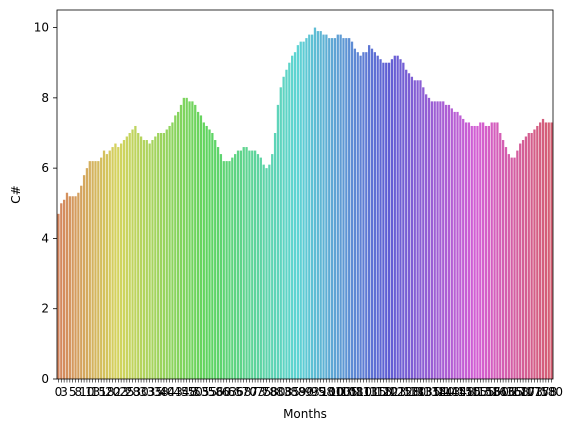 The height and width of the screenshot is (432, 574). What do you see at coordinates (306, 392) in the screenshot?
I see `x-tick-label: 90` at bounding box center [306, 392].